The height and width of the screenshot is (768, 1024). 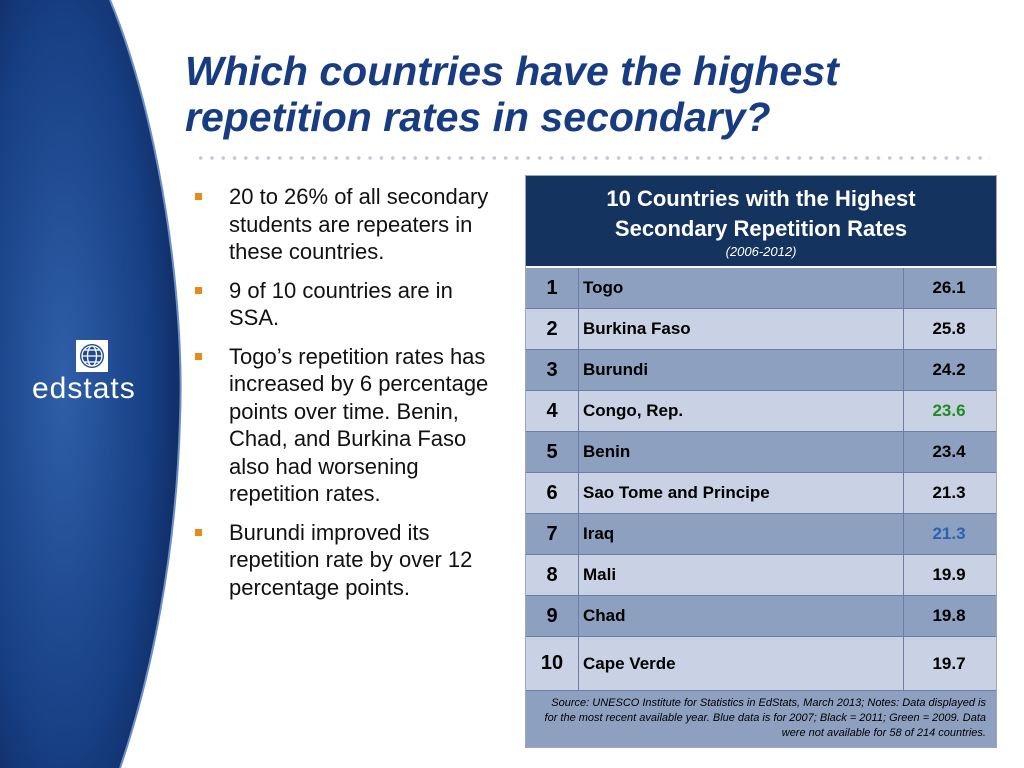 What do you see at coordinates (552, 452) in the screenshot?
I see `rank-cell: 5` at bounding box center [552, 452].